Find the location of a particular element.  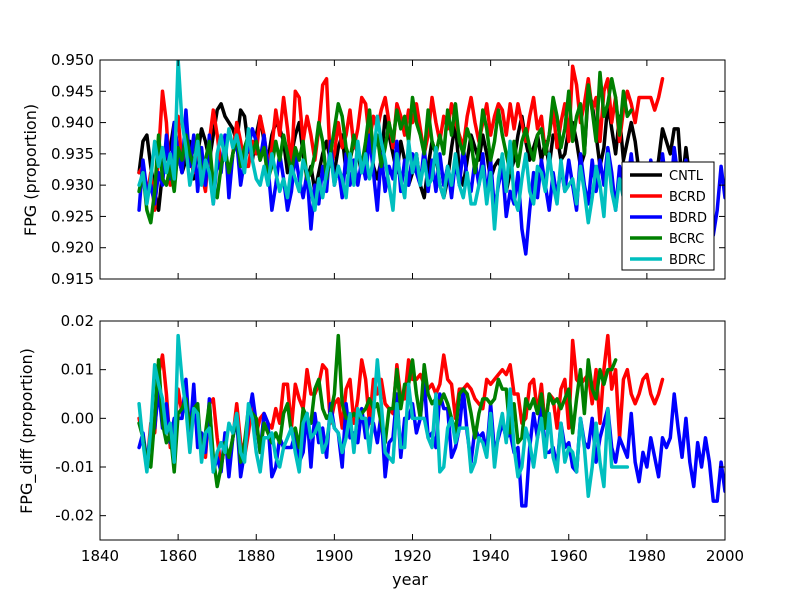

top-y-tick-label: 0.925 is located at coordinates (72, 216).